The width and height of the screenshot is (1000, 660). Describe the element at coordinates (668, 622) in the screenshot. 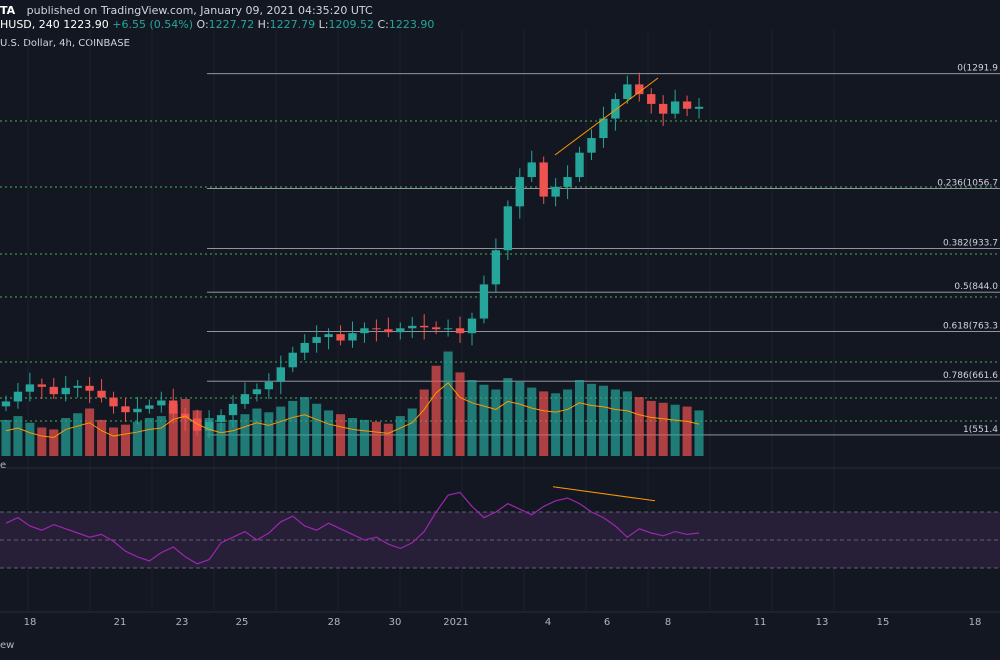

I see `x-tick-label: 8` at that location.